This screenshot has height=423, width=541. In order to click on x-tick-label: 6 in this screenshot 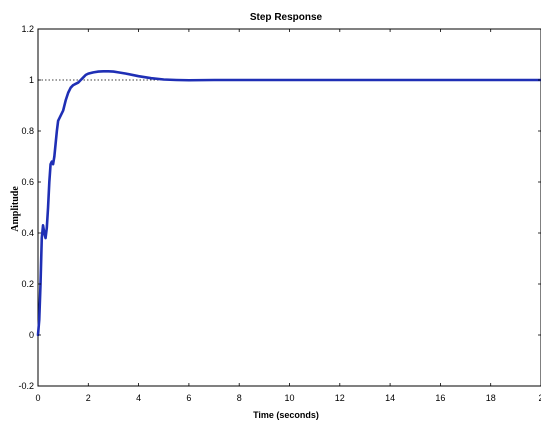, I will do `click(188, 398)`.